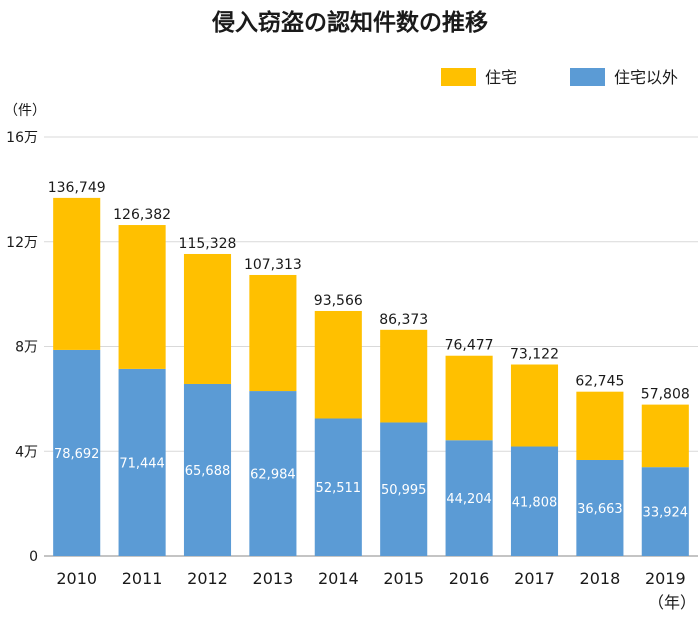 This screenshot has width=700, height=626. I want to click on data-label-non-residential: 65,688, so click(208, 471).